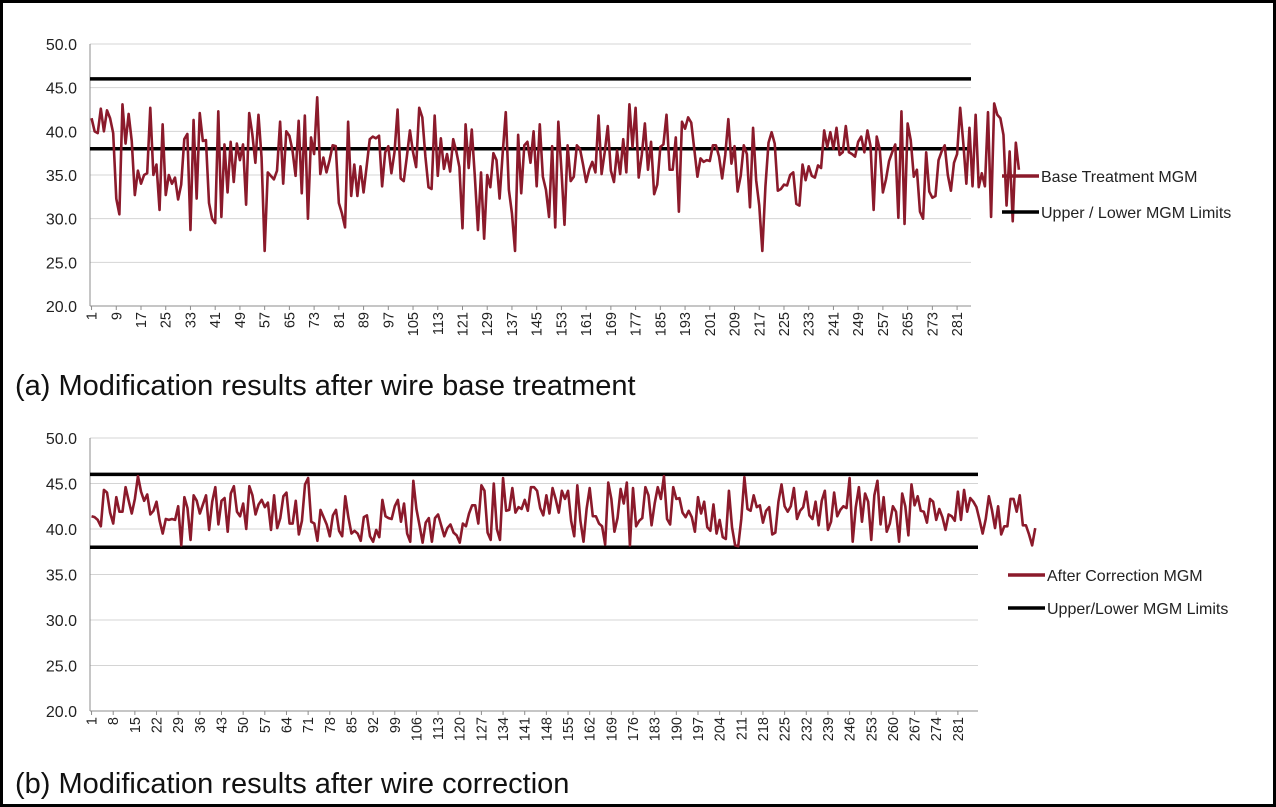 The image size is (1276, 807). What do you see at coordinates (352, 725) in the screenshot?
I see `x-tick-label: 85` at bounding box center [352, 725].